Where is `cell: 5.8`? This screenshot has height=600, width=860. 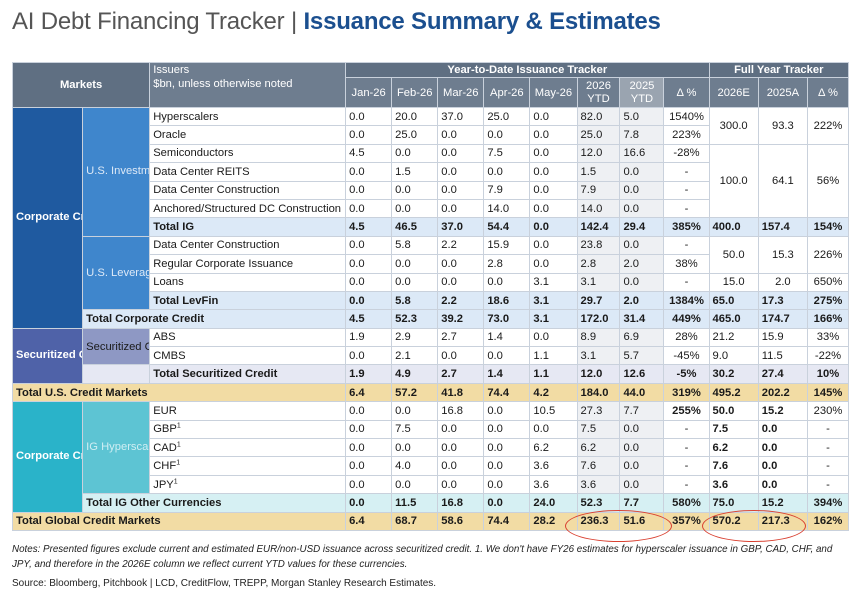 cell: 5.8 is located at coordinates (415, 300).